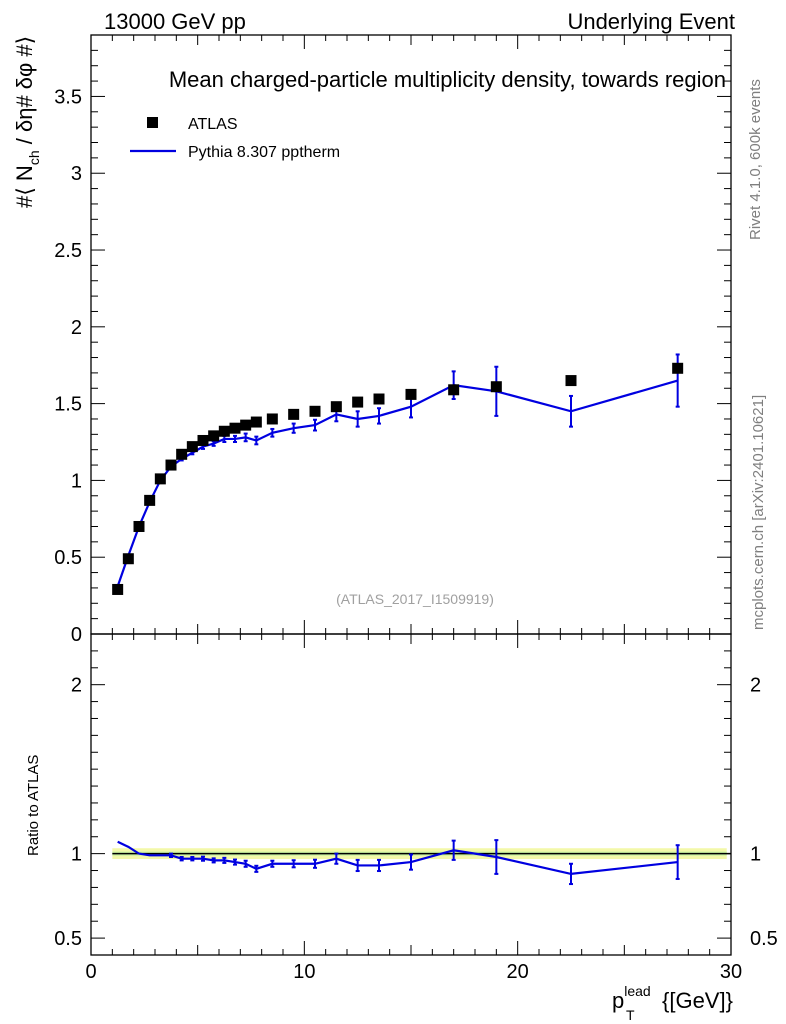  I want to click on analysis-tag: (ATLAS_2017_I1509919), so click(415, 599).